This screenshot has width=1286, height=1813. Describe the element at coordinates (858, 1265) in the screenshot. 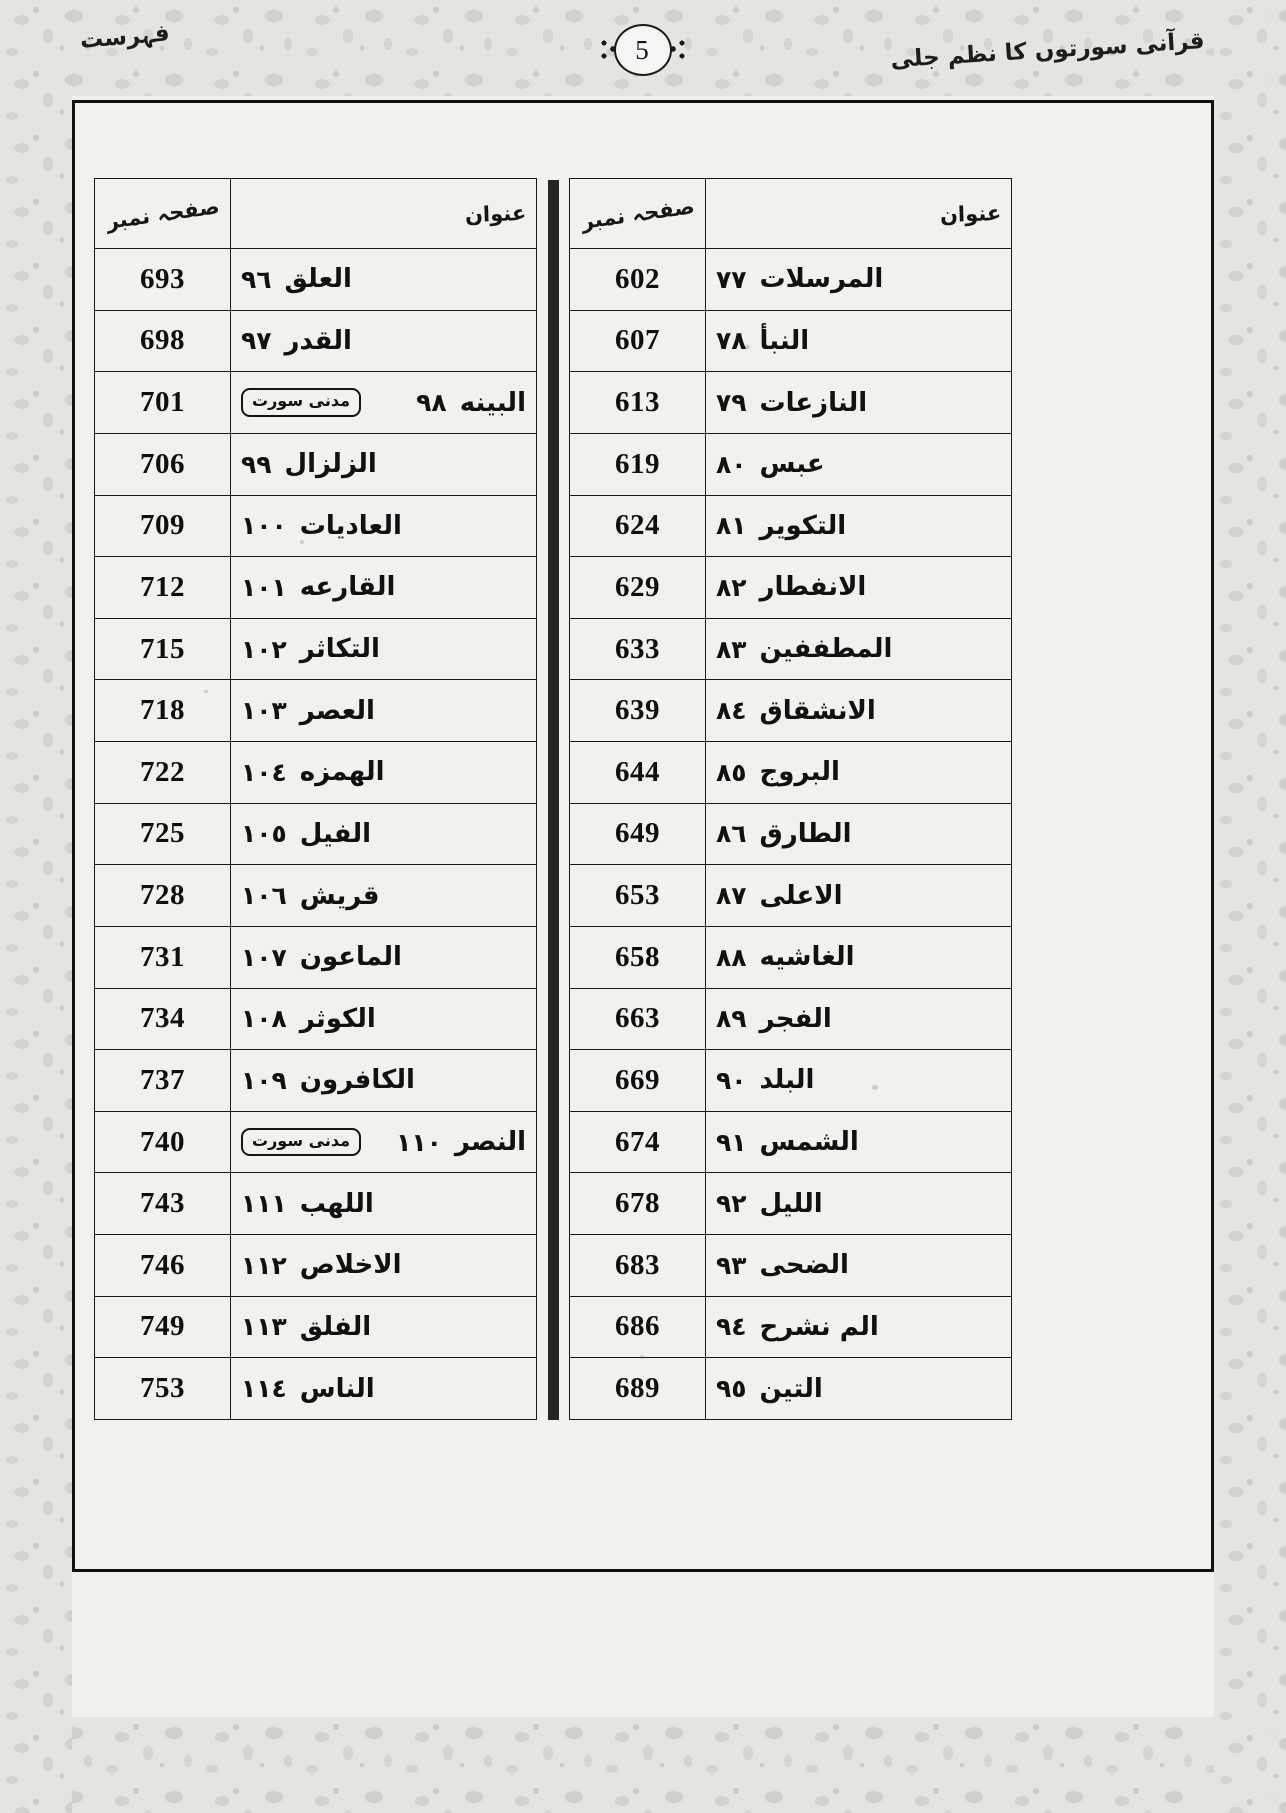

I see `cell-title: الضحى ٩٣` at that location.